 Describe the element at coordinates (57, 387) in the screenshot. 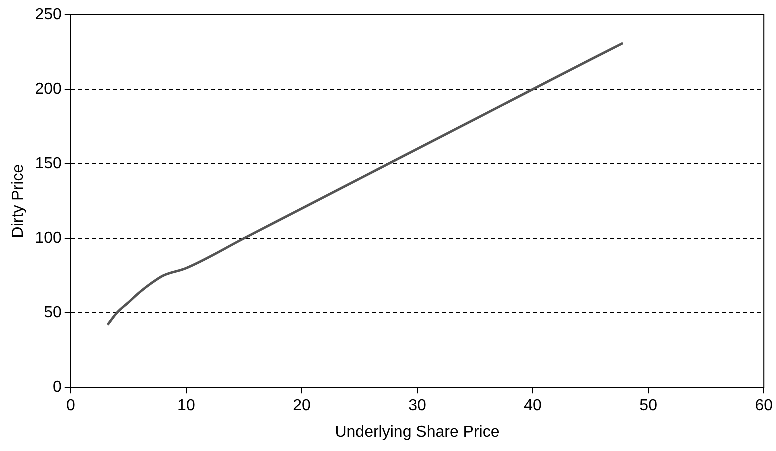

I see `y-tick-label: 0` at that location.